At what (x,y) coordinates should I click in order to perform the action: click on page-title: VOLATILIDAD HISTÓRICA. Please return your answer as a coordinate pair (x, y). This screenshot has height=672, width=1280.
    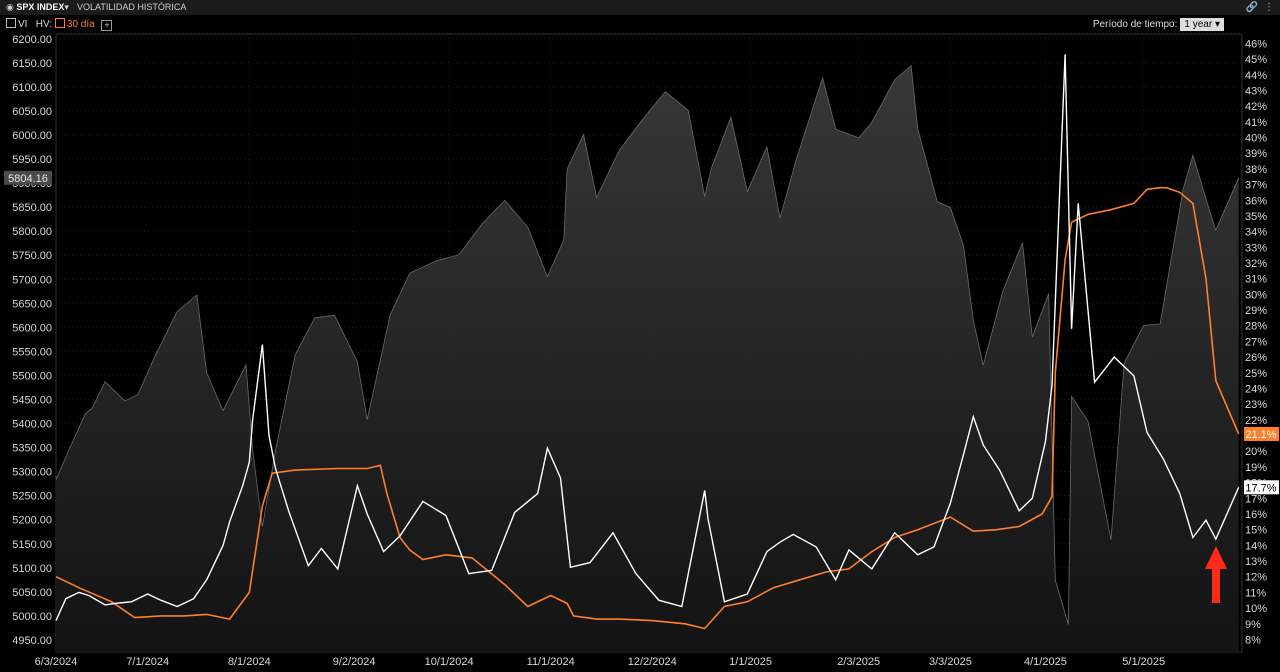
    Looking at the image, I should click on (132, 7).